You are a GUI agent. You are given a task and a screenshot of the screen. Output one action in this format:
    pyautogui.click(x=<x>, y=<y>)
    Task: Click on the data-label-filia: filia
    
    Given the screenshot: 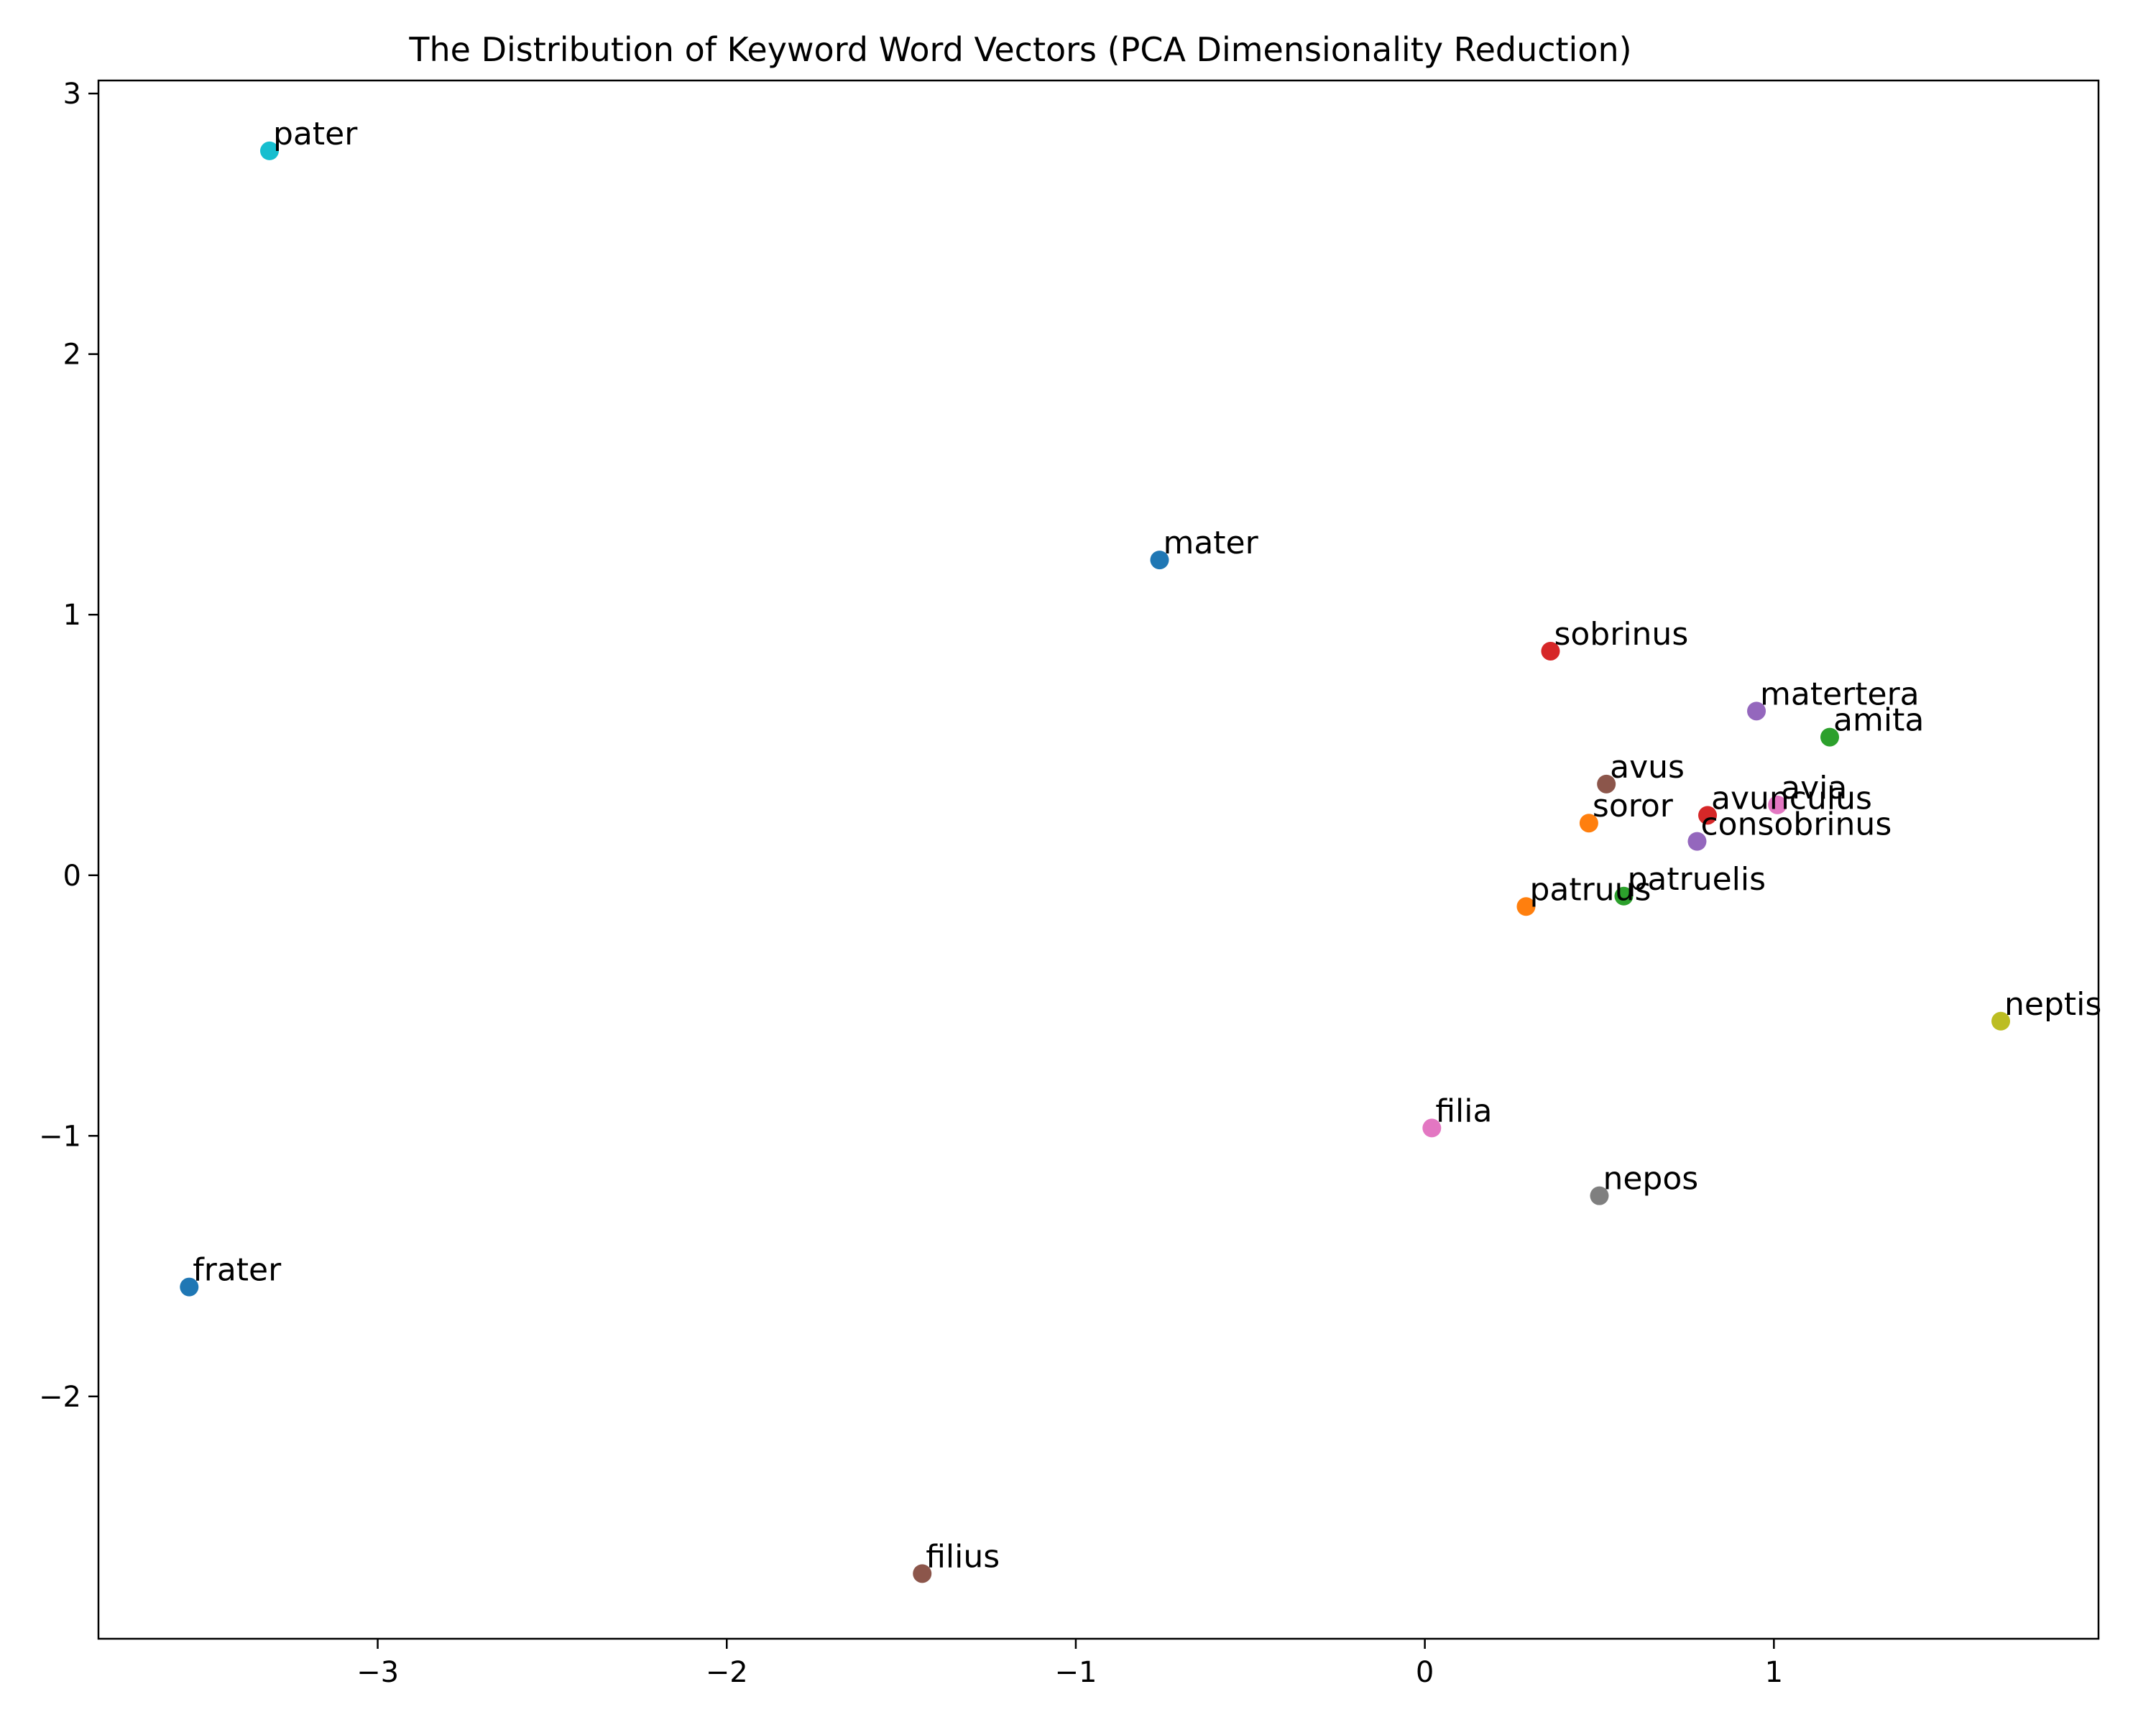 What is the action you would take?
    pyautogui.click(x=1463, y=1110)
    